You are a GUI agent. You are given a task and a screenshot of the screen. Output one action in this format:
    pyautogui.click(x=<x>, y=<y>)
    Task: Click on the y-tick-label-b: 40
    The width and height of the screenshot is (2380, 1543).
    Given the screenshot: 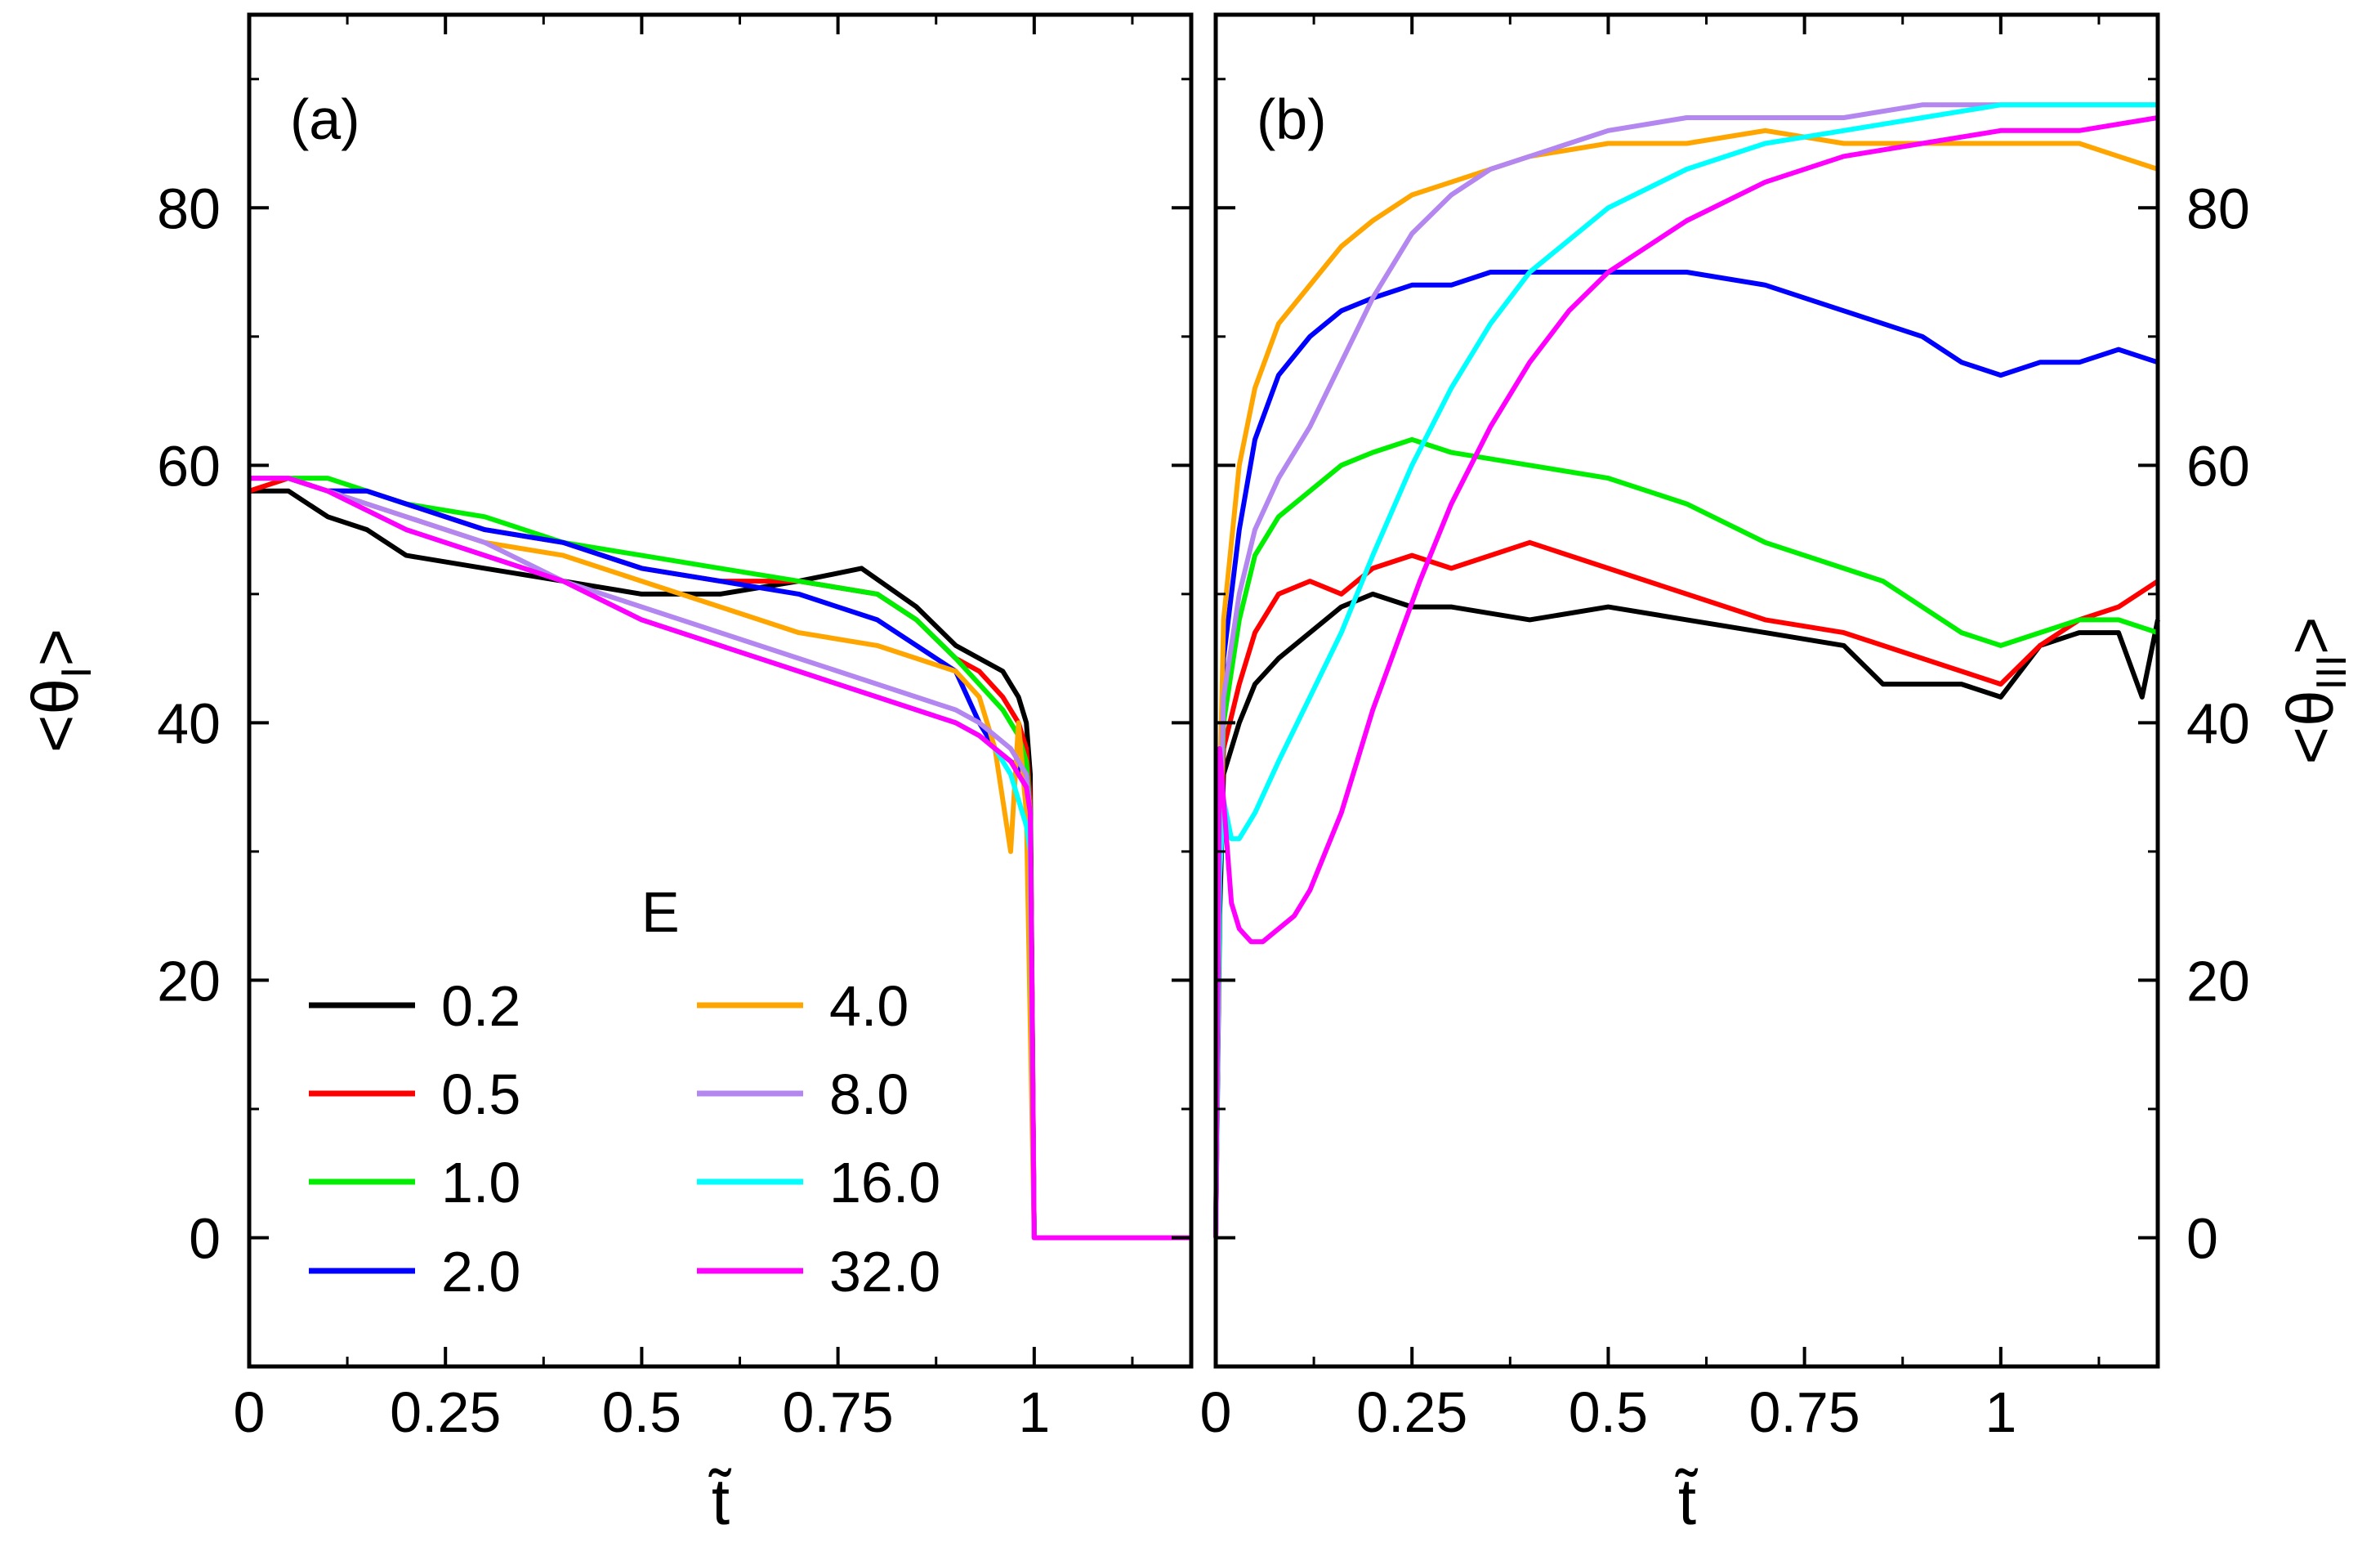 What is the action you would take?
    pyautogui.click(x=2218, y=723)
    